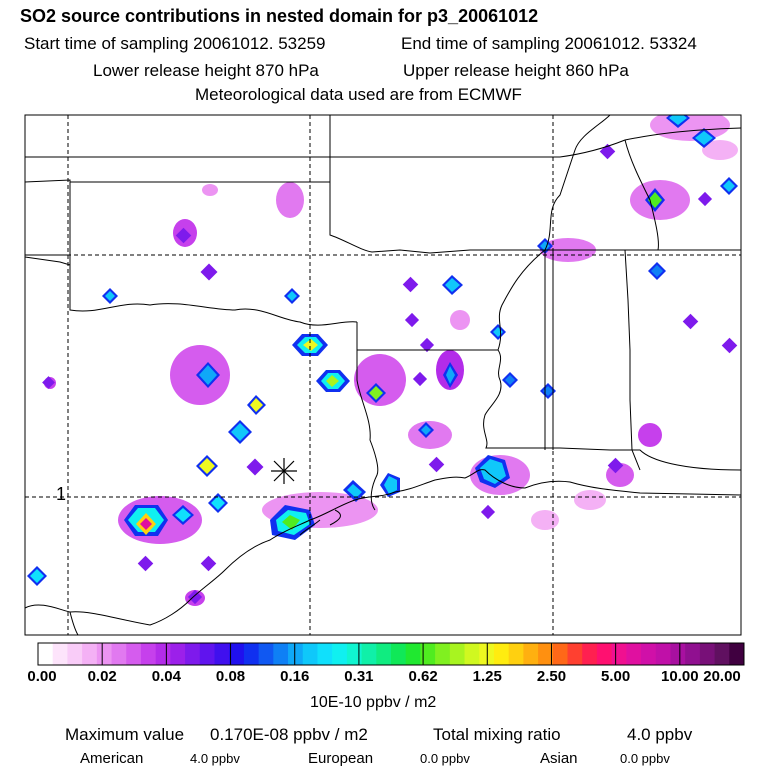  I want to click on colorbar-tick-label: 0.62, so click(423, 676).